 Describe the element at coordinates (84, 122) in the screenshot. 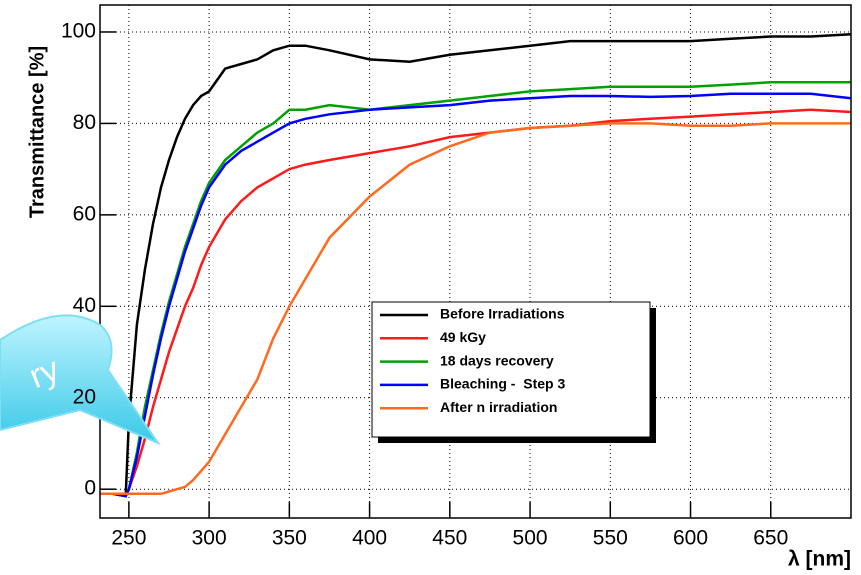

I see `y-tick-label: 80` at that location.